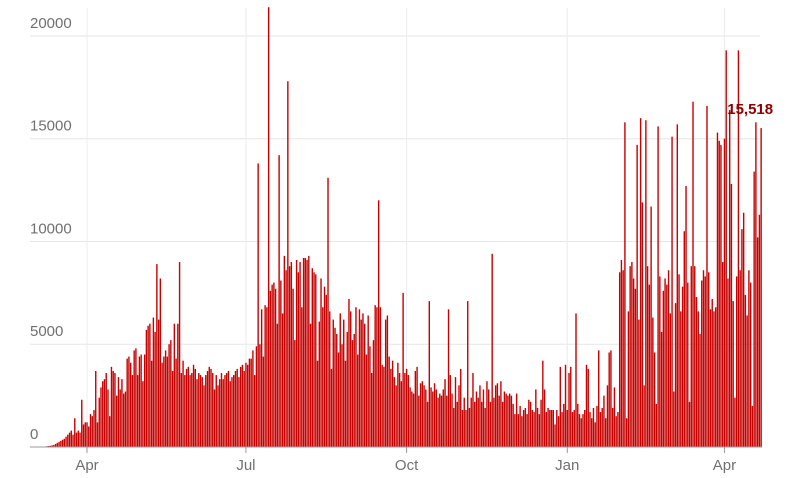 The width and height of the screenshot is (791, 478). What do you see at coordinates (46, 331) in the screenshot?
I see `y-tick-label: 5000` at bounding box center [46, 331].